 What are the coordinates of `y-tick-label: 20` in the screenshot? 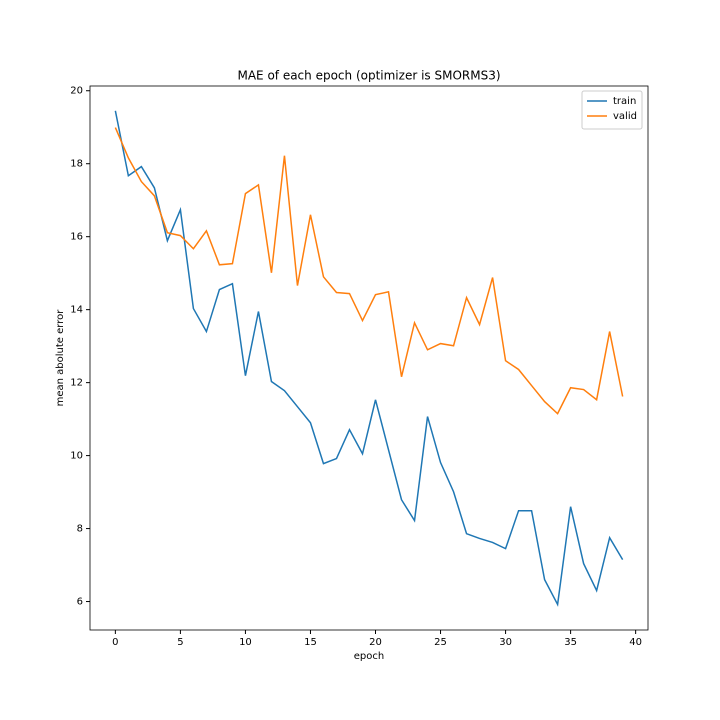 It's located at (76, 91).